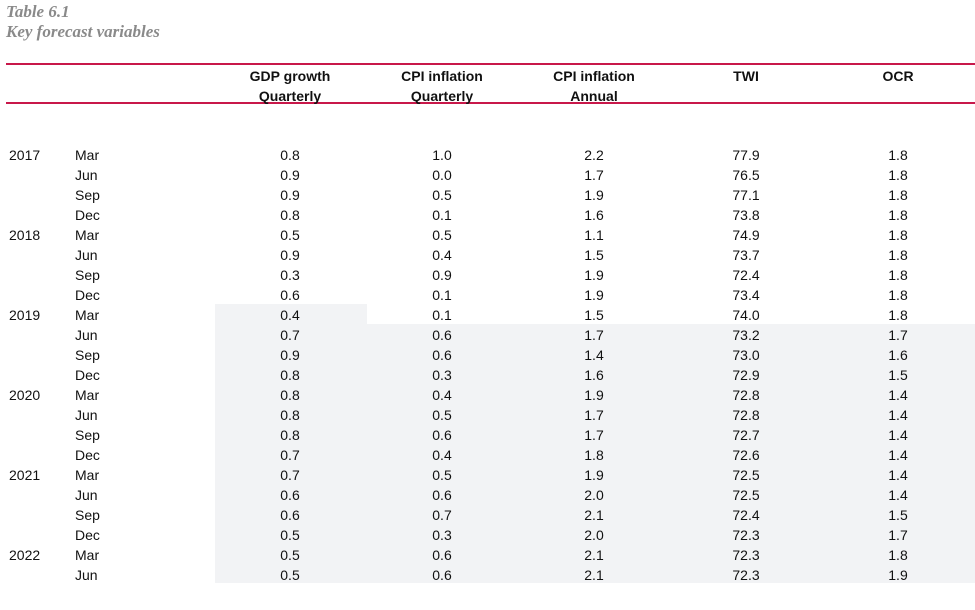  I want to click on table-cell: 74.0, so click(746, 315).